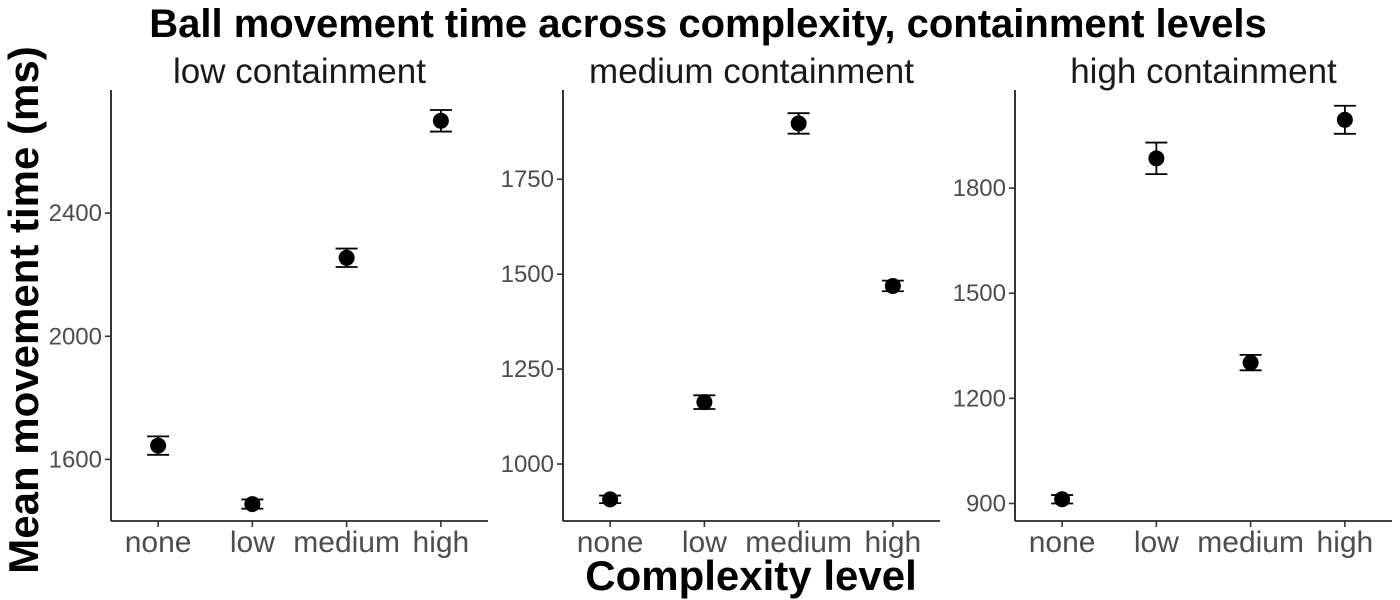 The image size is (1400, 600). I want to click on y-tick-label: 900, so click(986, 503).